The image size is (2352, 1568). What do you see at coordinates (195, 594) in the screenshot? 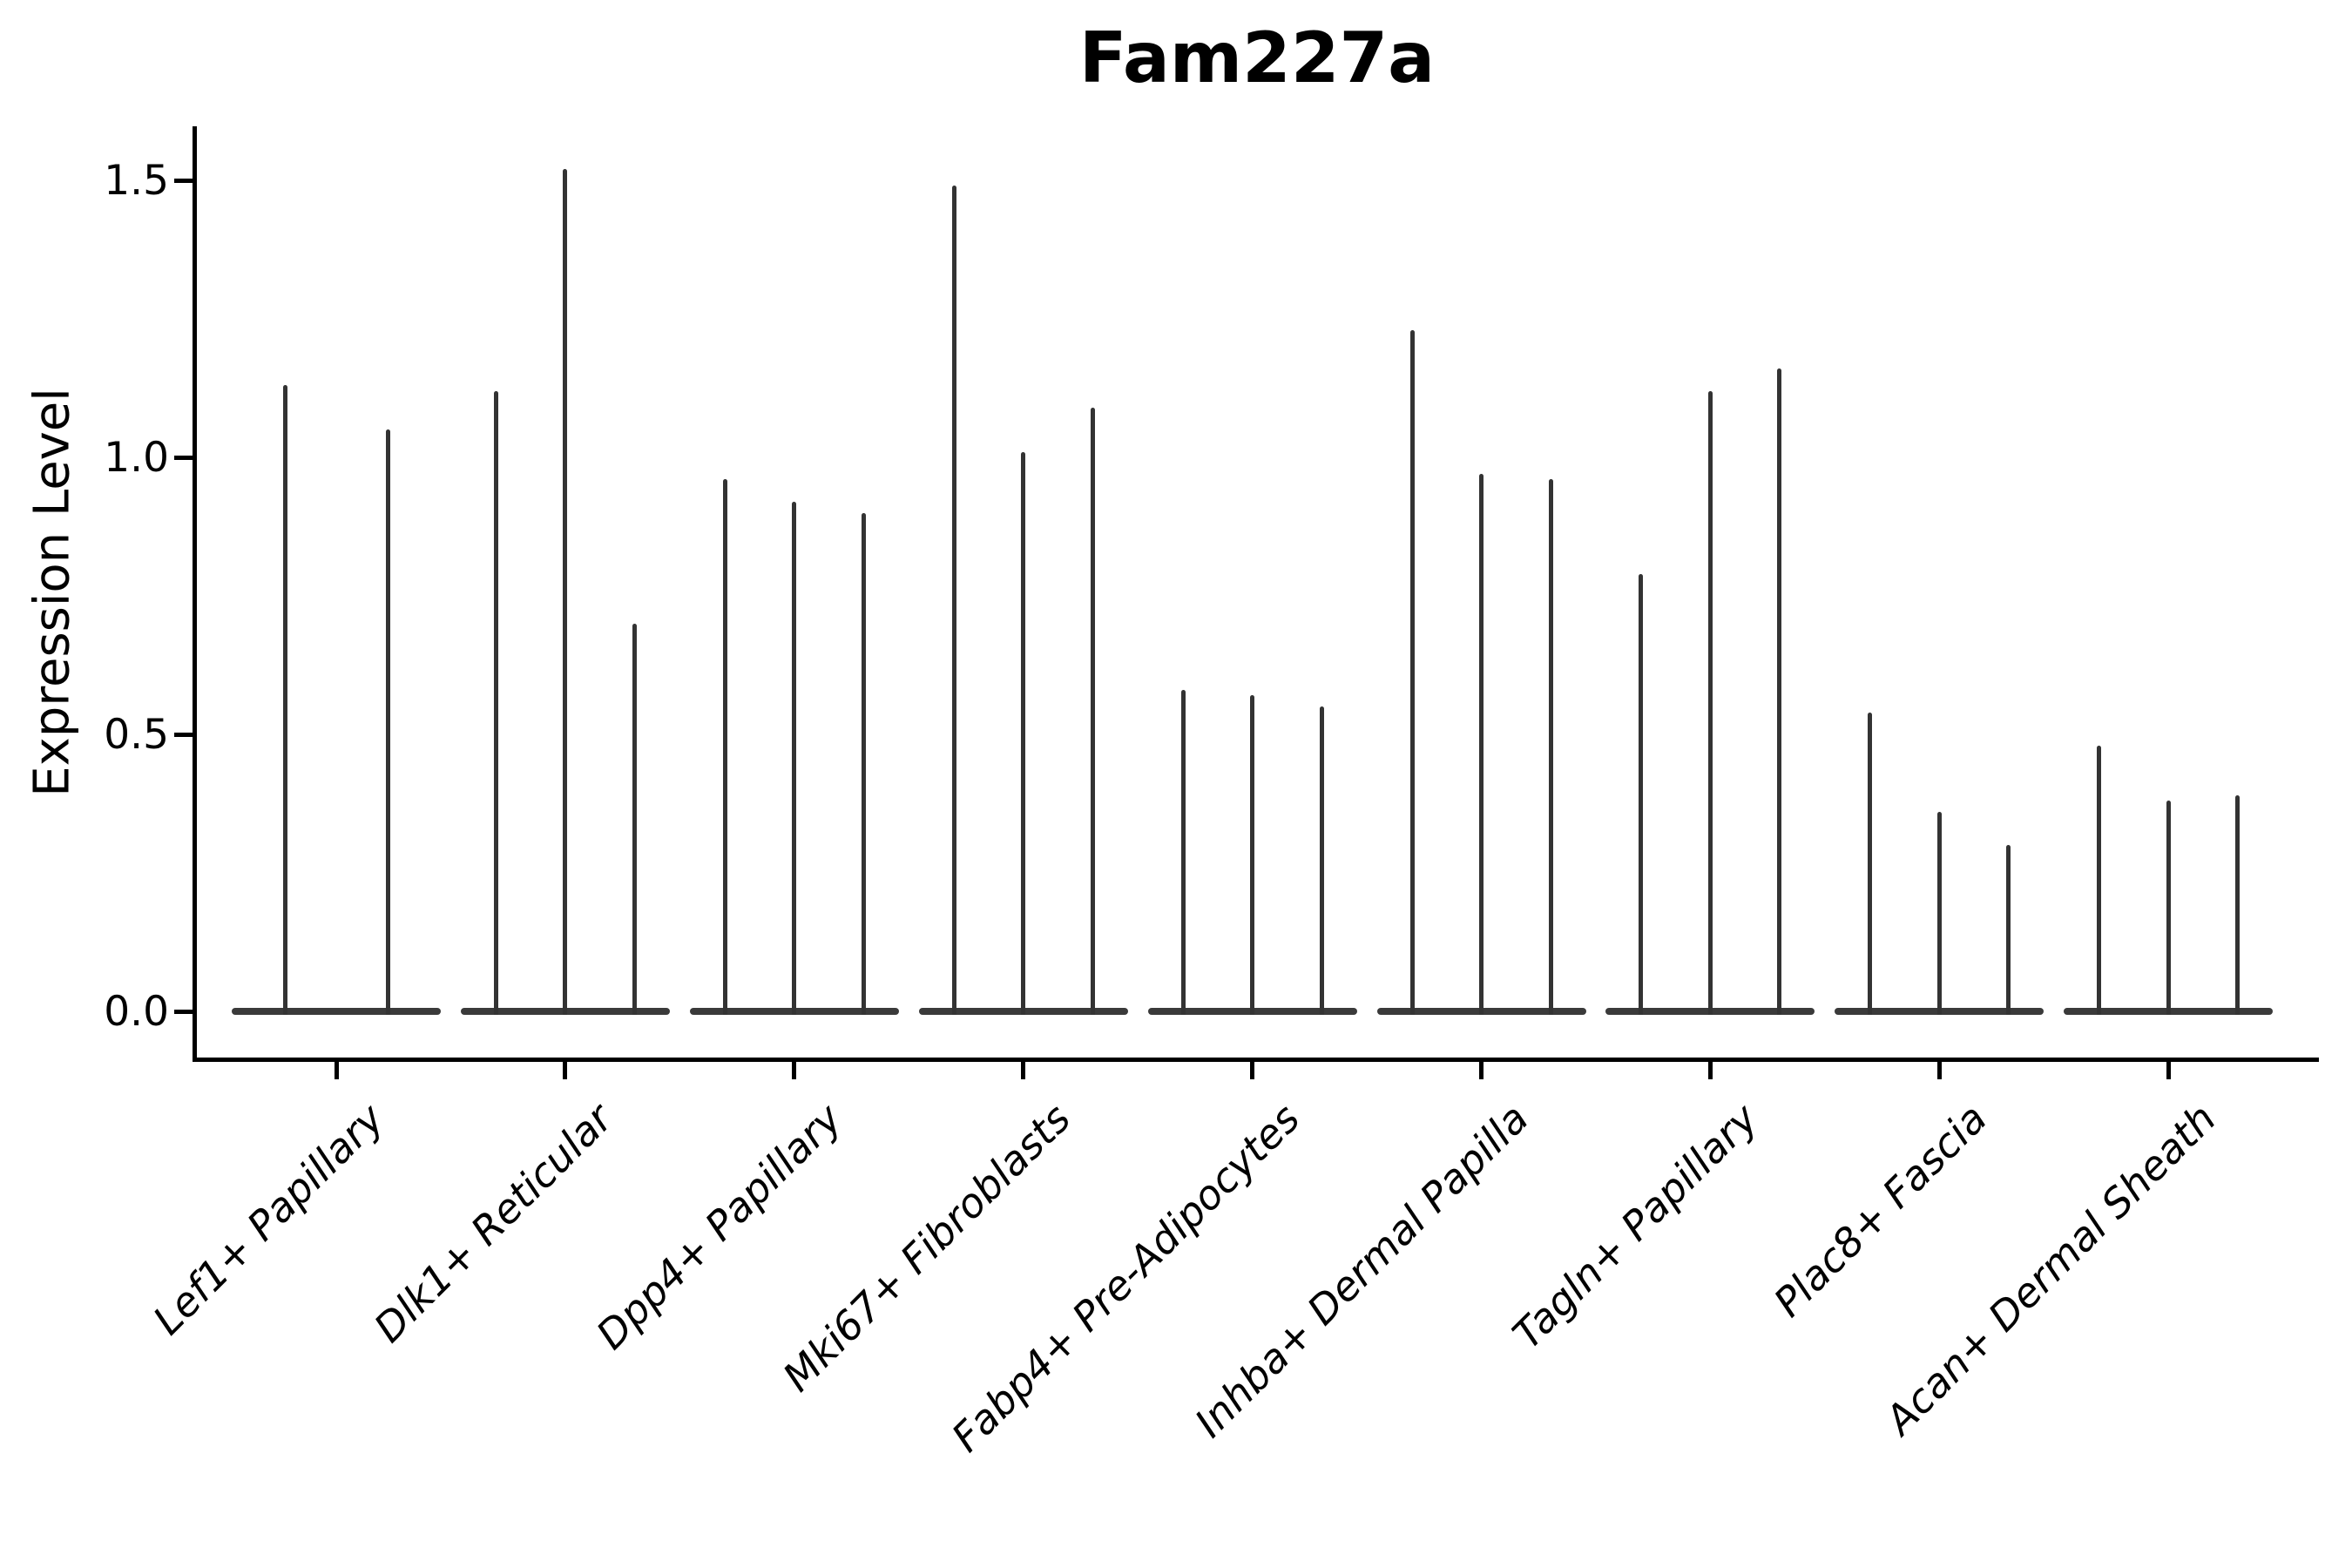
I see `y-axis-spine` at bounding box center [195, 594].